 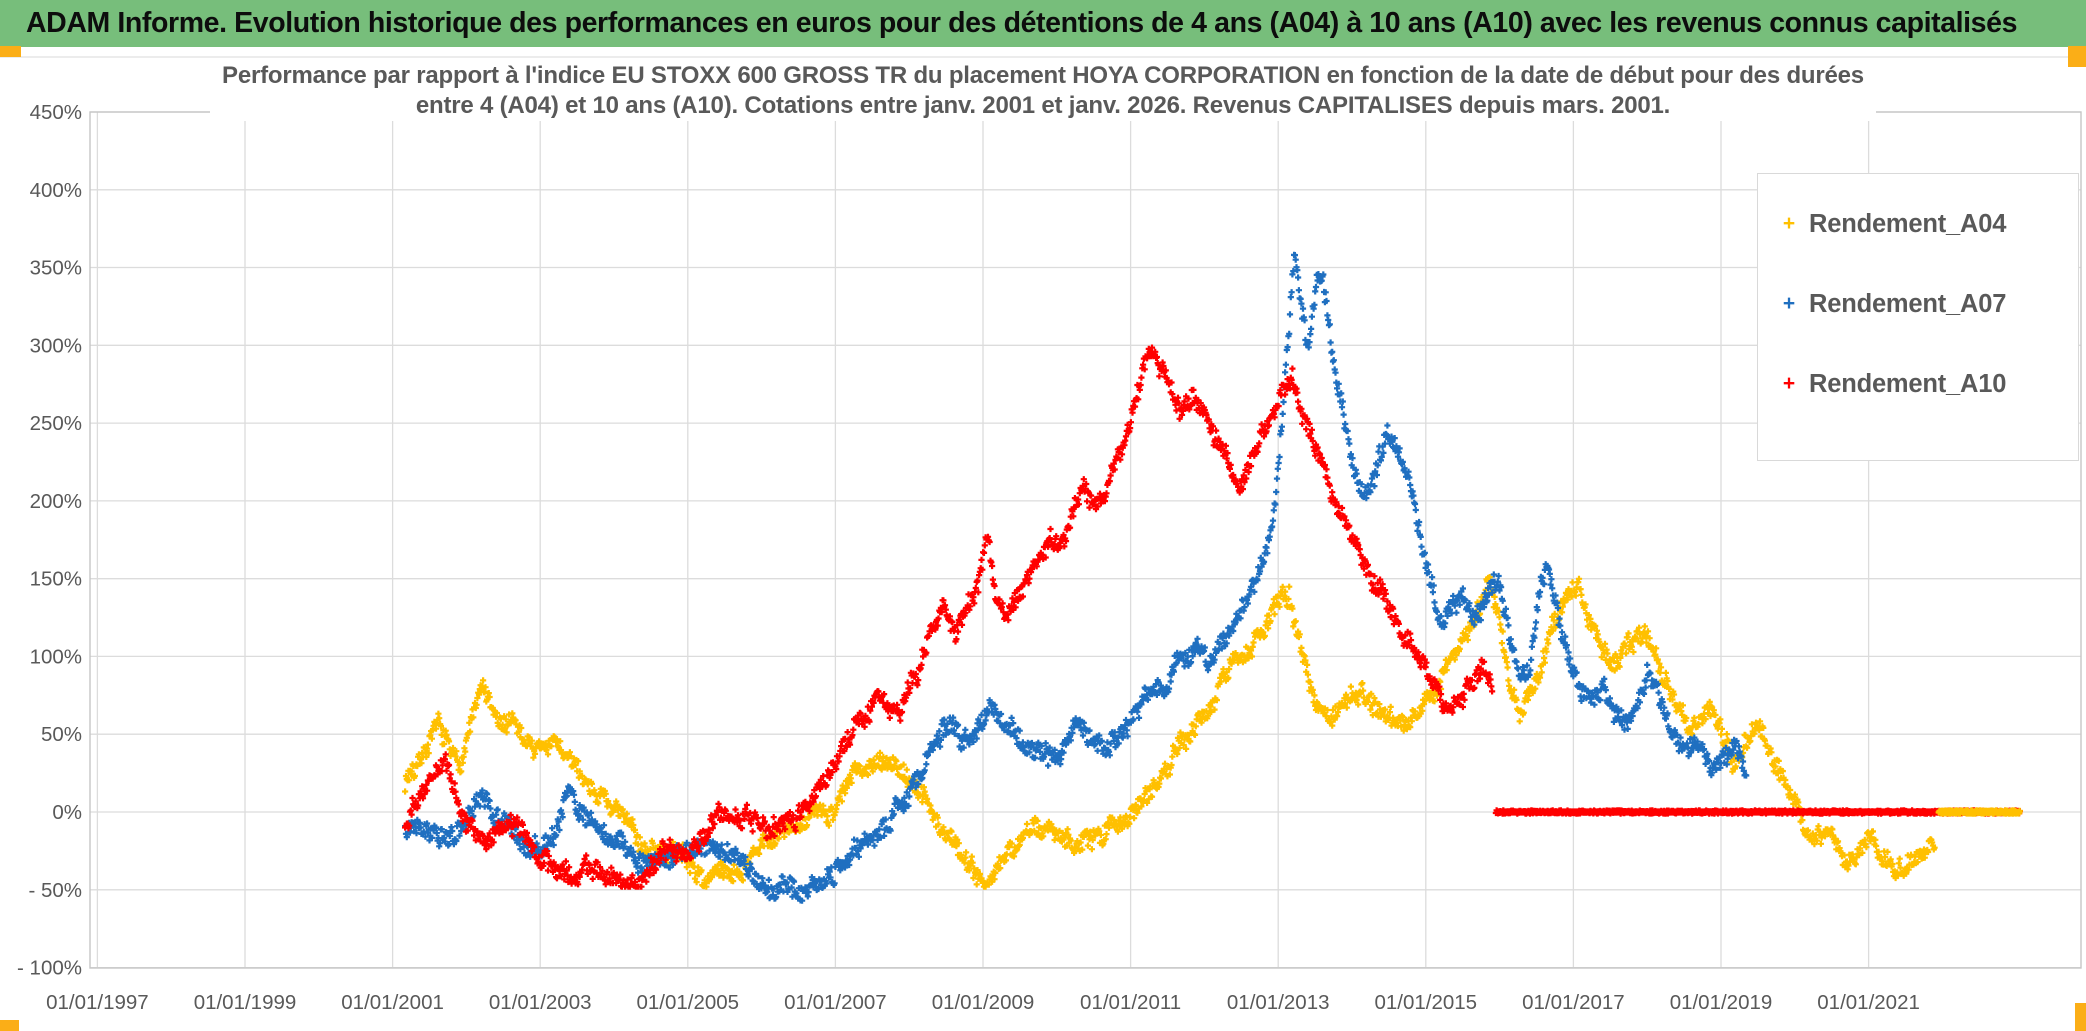 What do you see at coordinates (61, 734) in the screenshot?
I see `y-tick-label: 50%` at bounding box center [61, 734].